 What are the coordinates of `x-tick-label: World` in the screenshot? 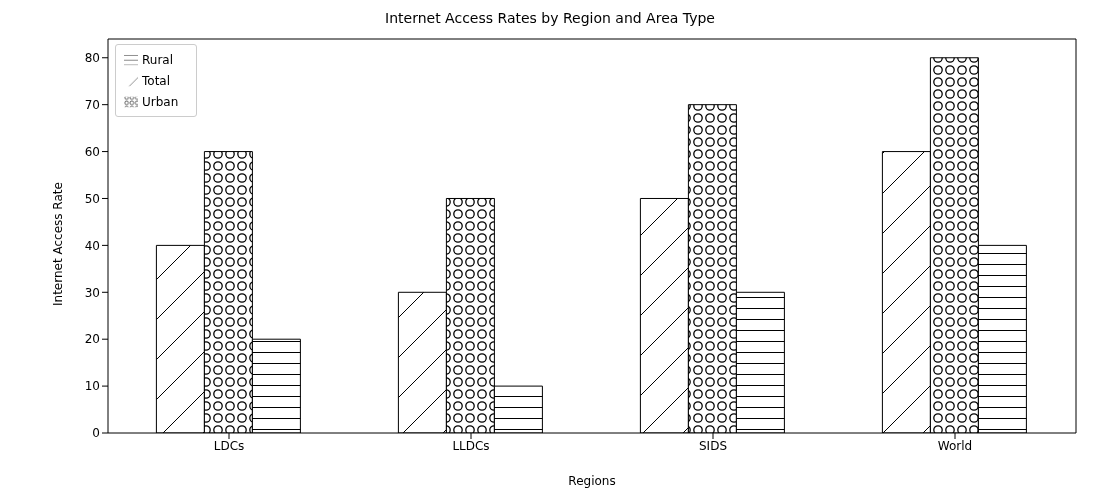 It's located at (955, 445).